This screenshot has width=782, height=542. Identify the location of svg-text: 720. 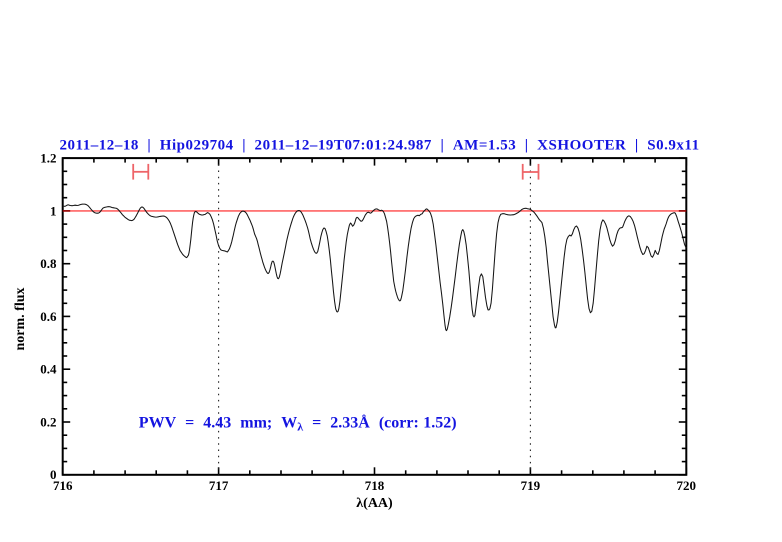
(687, 485).